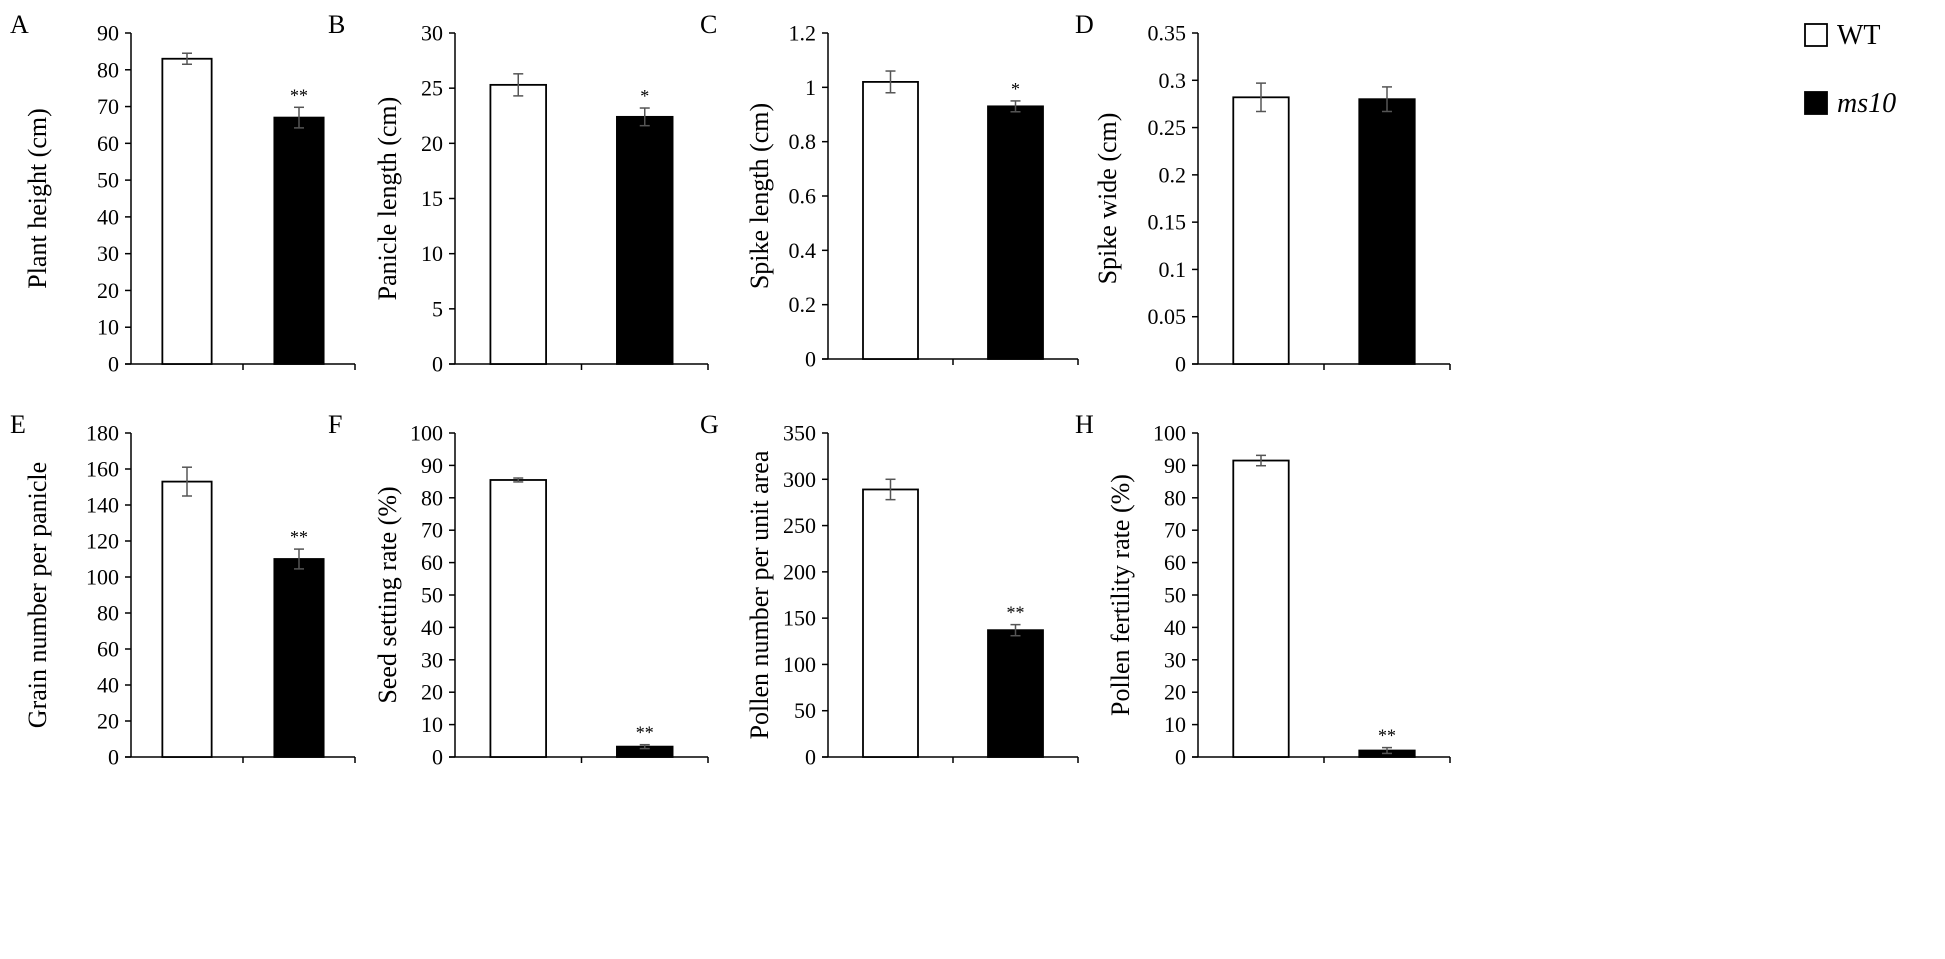 The image size is (1945, 959). What do you see at coordinates (102, 433) in the screenshot?
I see `y-tick-label: 180` at bounding box center [102, 433].